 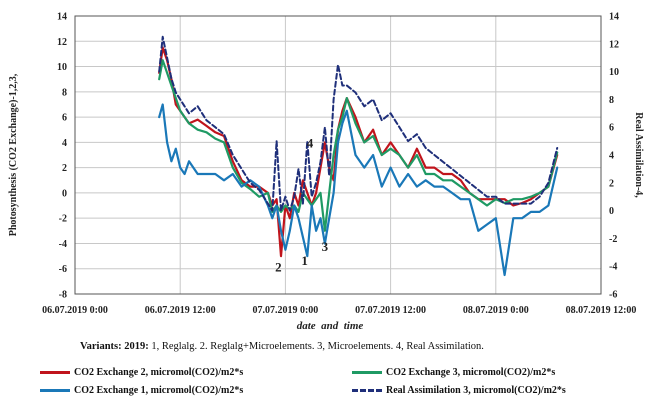 I want to click on right-tick-labels: 14 12 10 8 6 4 2 0 -2 -4 -6, so click(x=614, y=156).